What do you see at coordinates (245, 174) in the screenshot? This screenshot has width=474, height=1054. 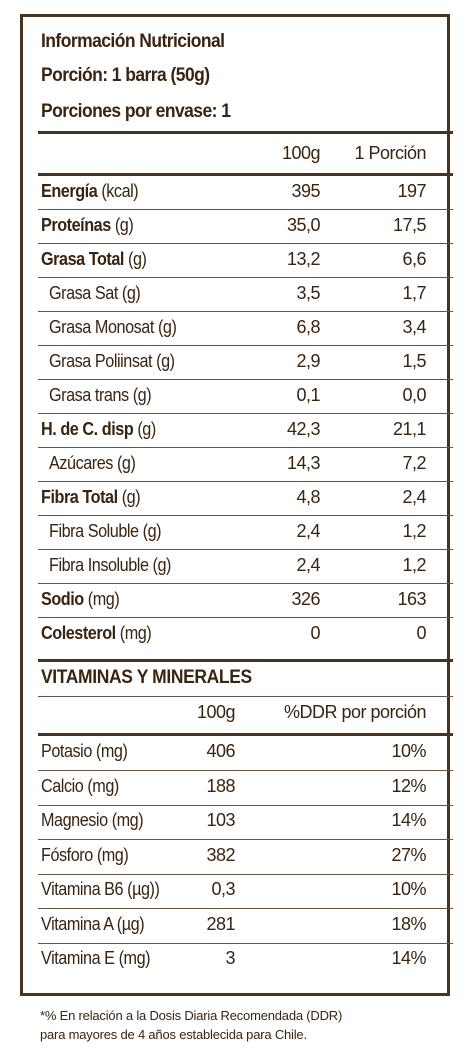 I see `divider-header` at bounding box center [245, 174].